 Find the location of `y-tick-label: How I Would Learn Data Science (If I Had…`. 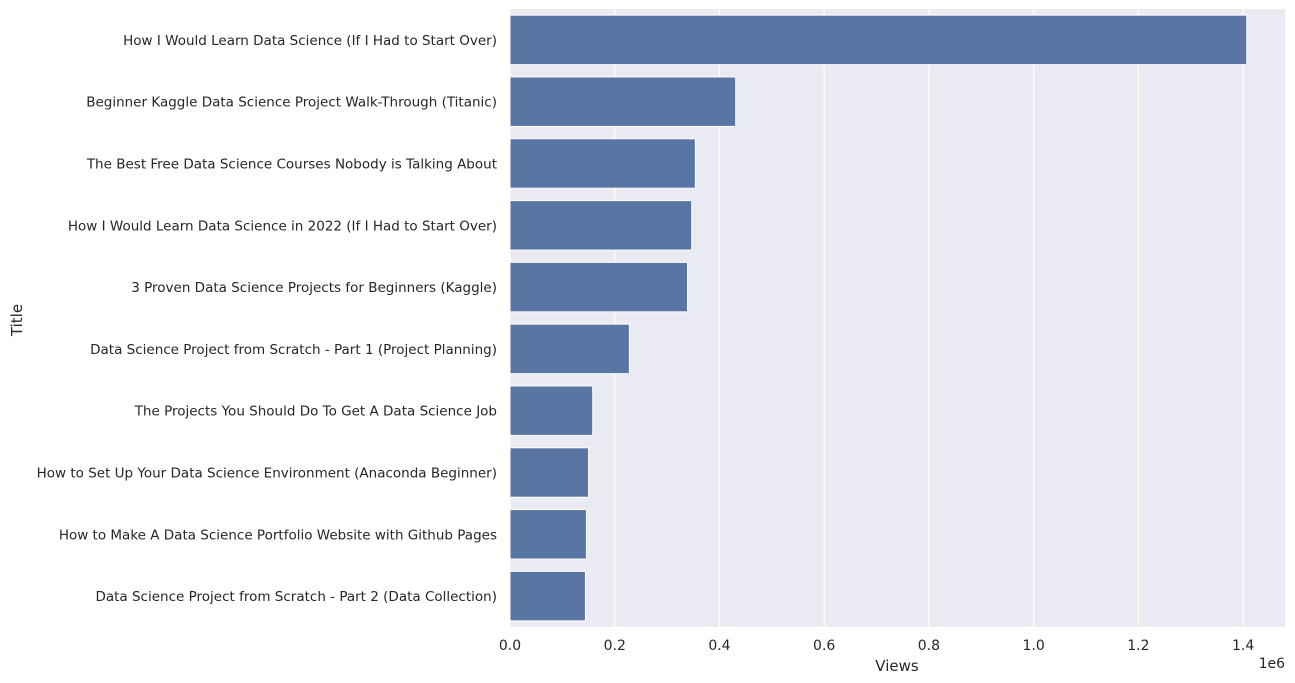

y-tick-label: How I Would Learn Data Science (If I Had… is located at coordinates (310, 41).